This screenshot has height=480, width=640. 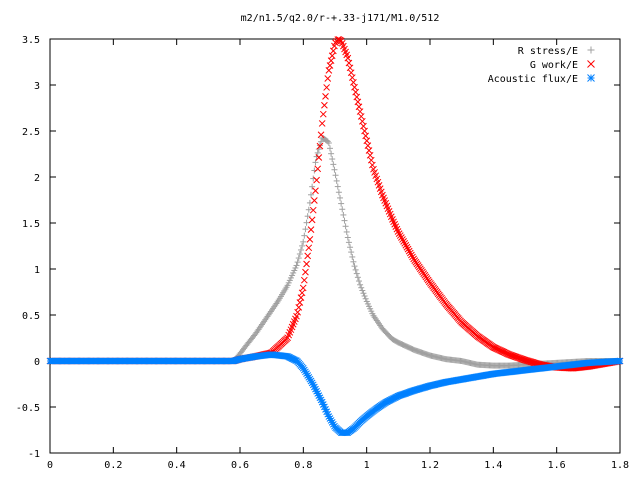 I want to click on legend: R stress/E G work/E Acoustic flux/E, so click(x=541, y=65).